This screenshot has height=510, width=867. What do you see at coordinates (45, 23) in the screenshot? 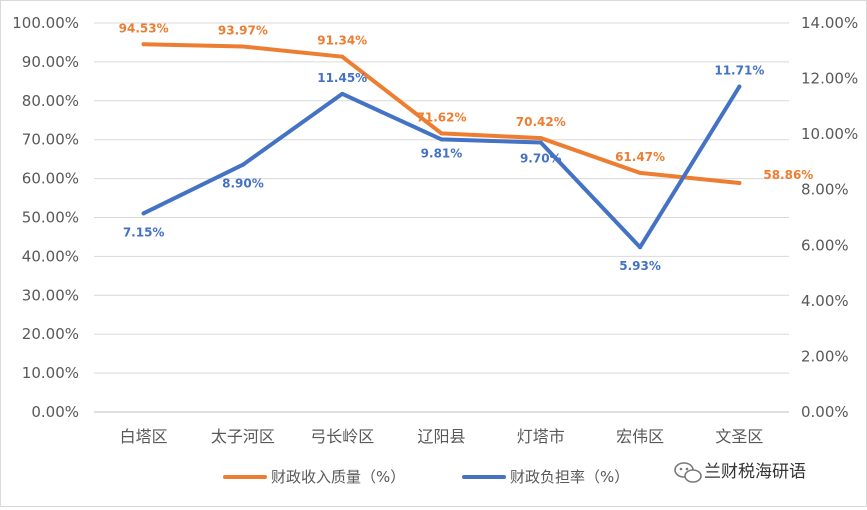
I see `left-tick-label: 100.00%` at bounding box center [45, 23].